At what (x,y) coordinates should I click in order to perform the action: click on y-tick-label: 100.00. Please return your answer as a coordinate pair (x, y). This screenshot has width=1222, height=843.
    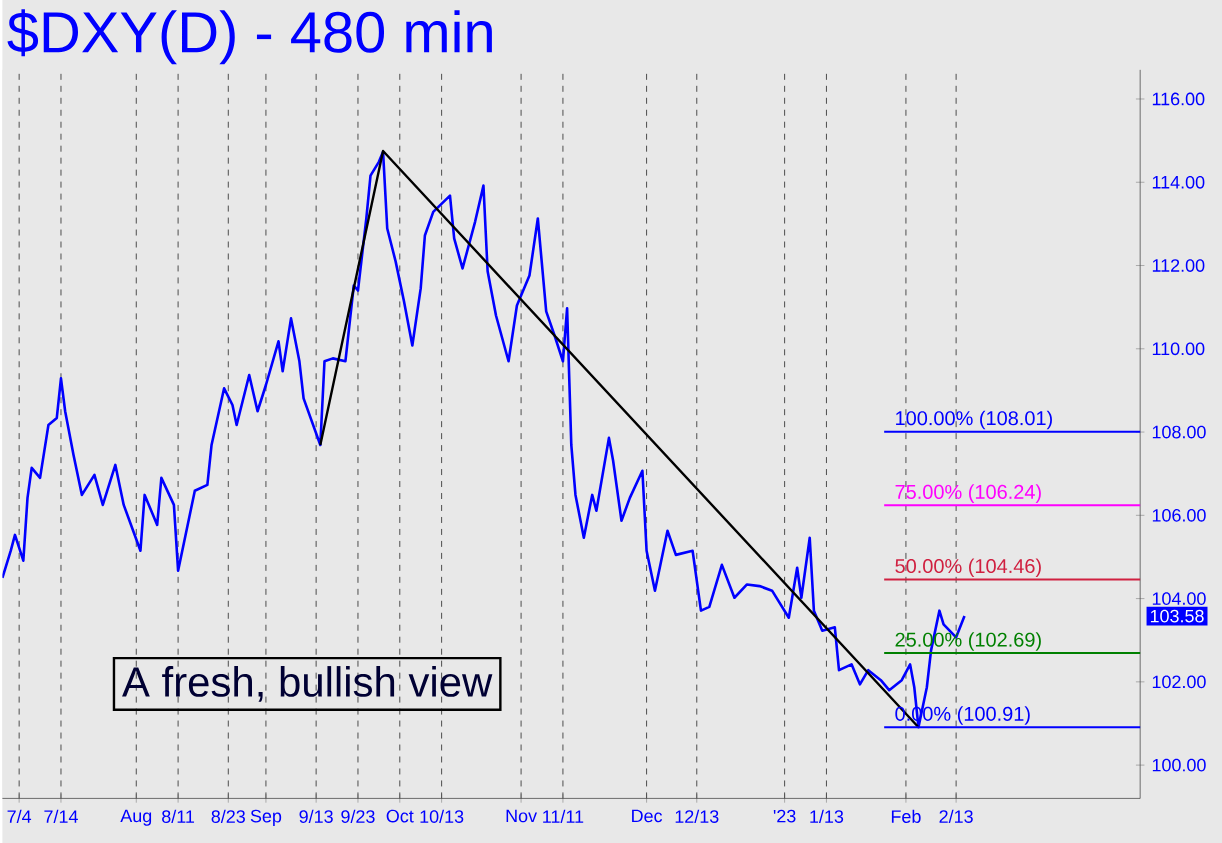
    Looking at the image, I should click on (1179, 765).